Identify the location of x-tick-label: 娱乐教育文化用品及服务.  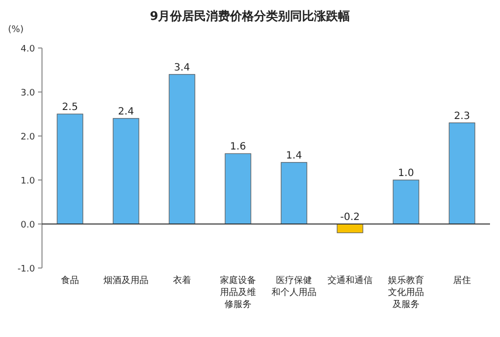
(406, 292).